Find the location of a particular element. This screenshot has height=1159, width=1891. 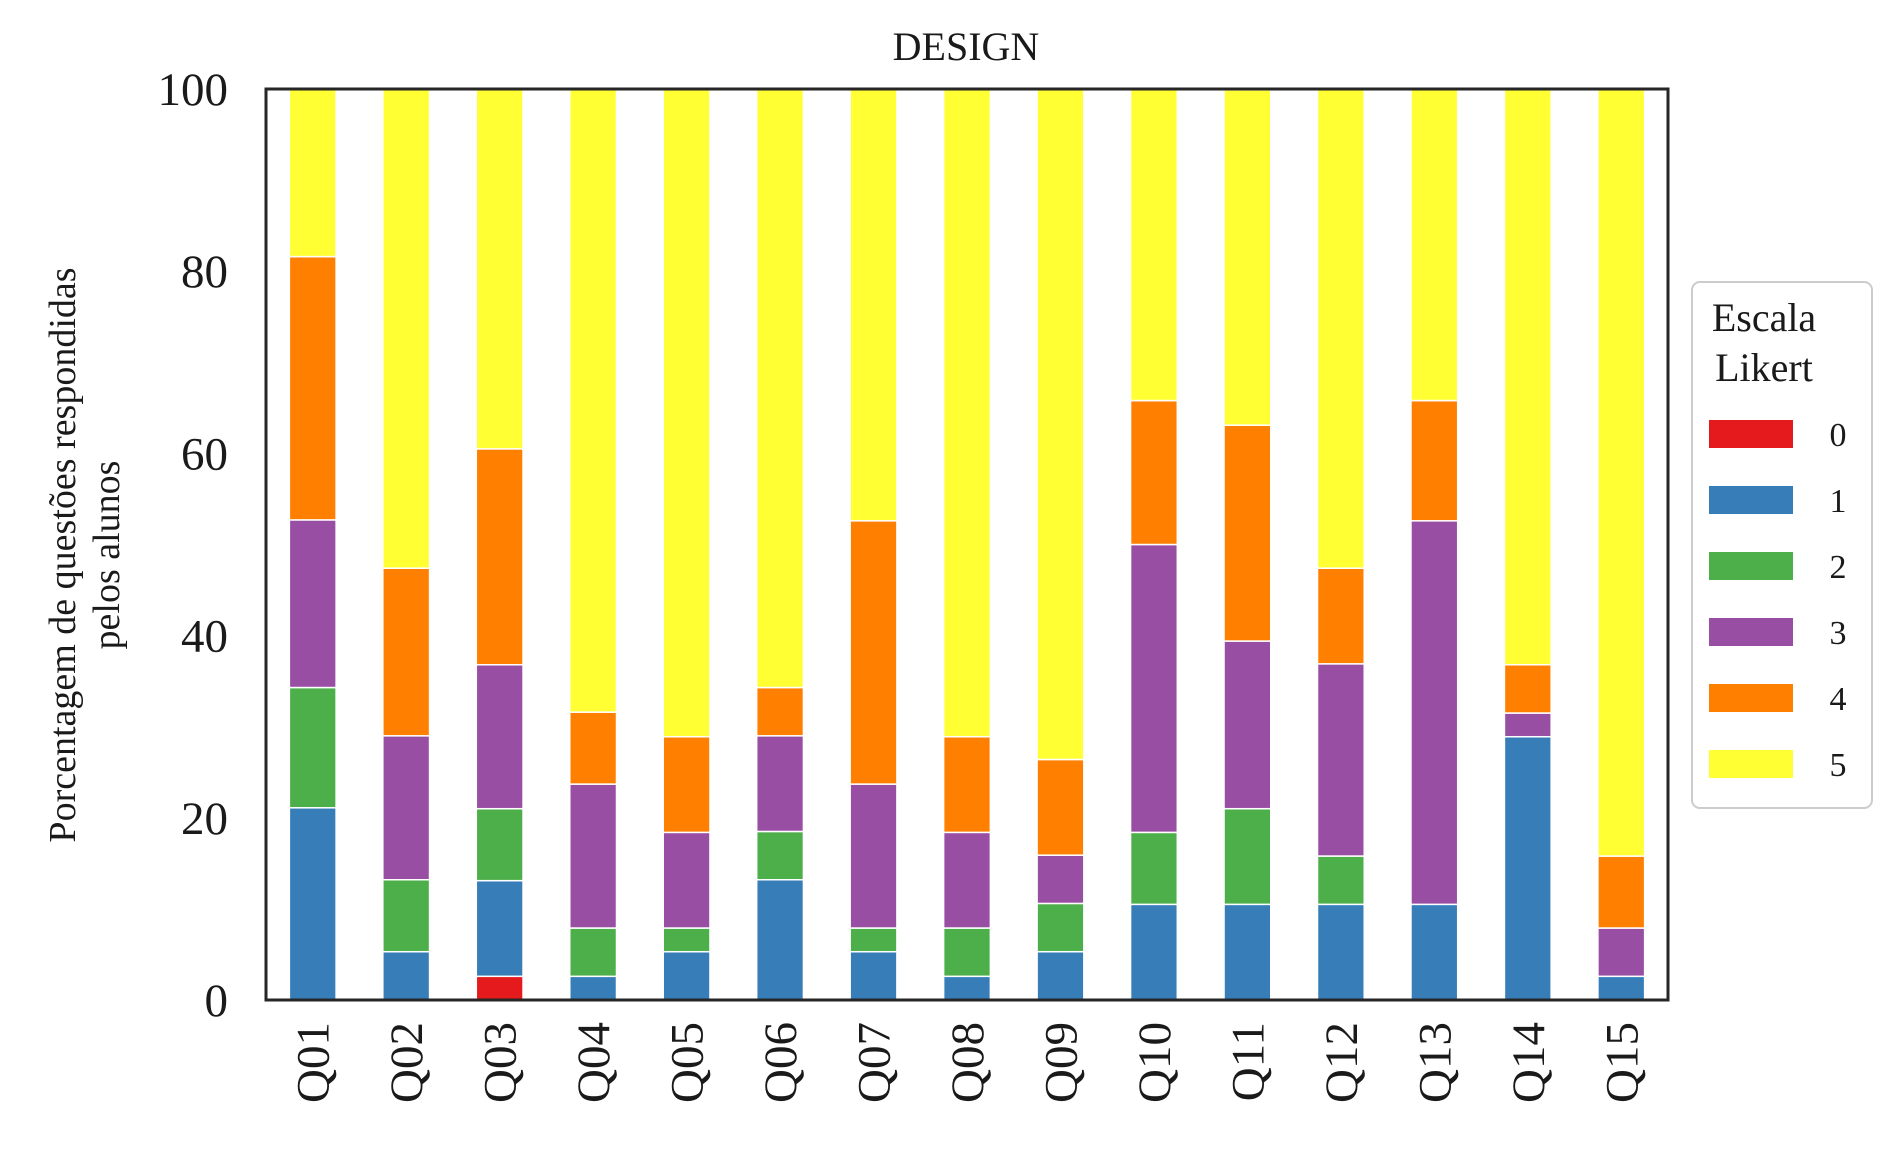

legend-label-4: 4 is located at coordinates (1838, 699).